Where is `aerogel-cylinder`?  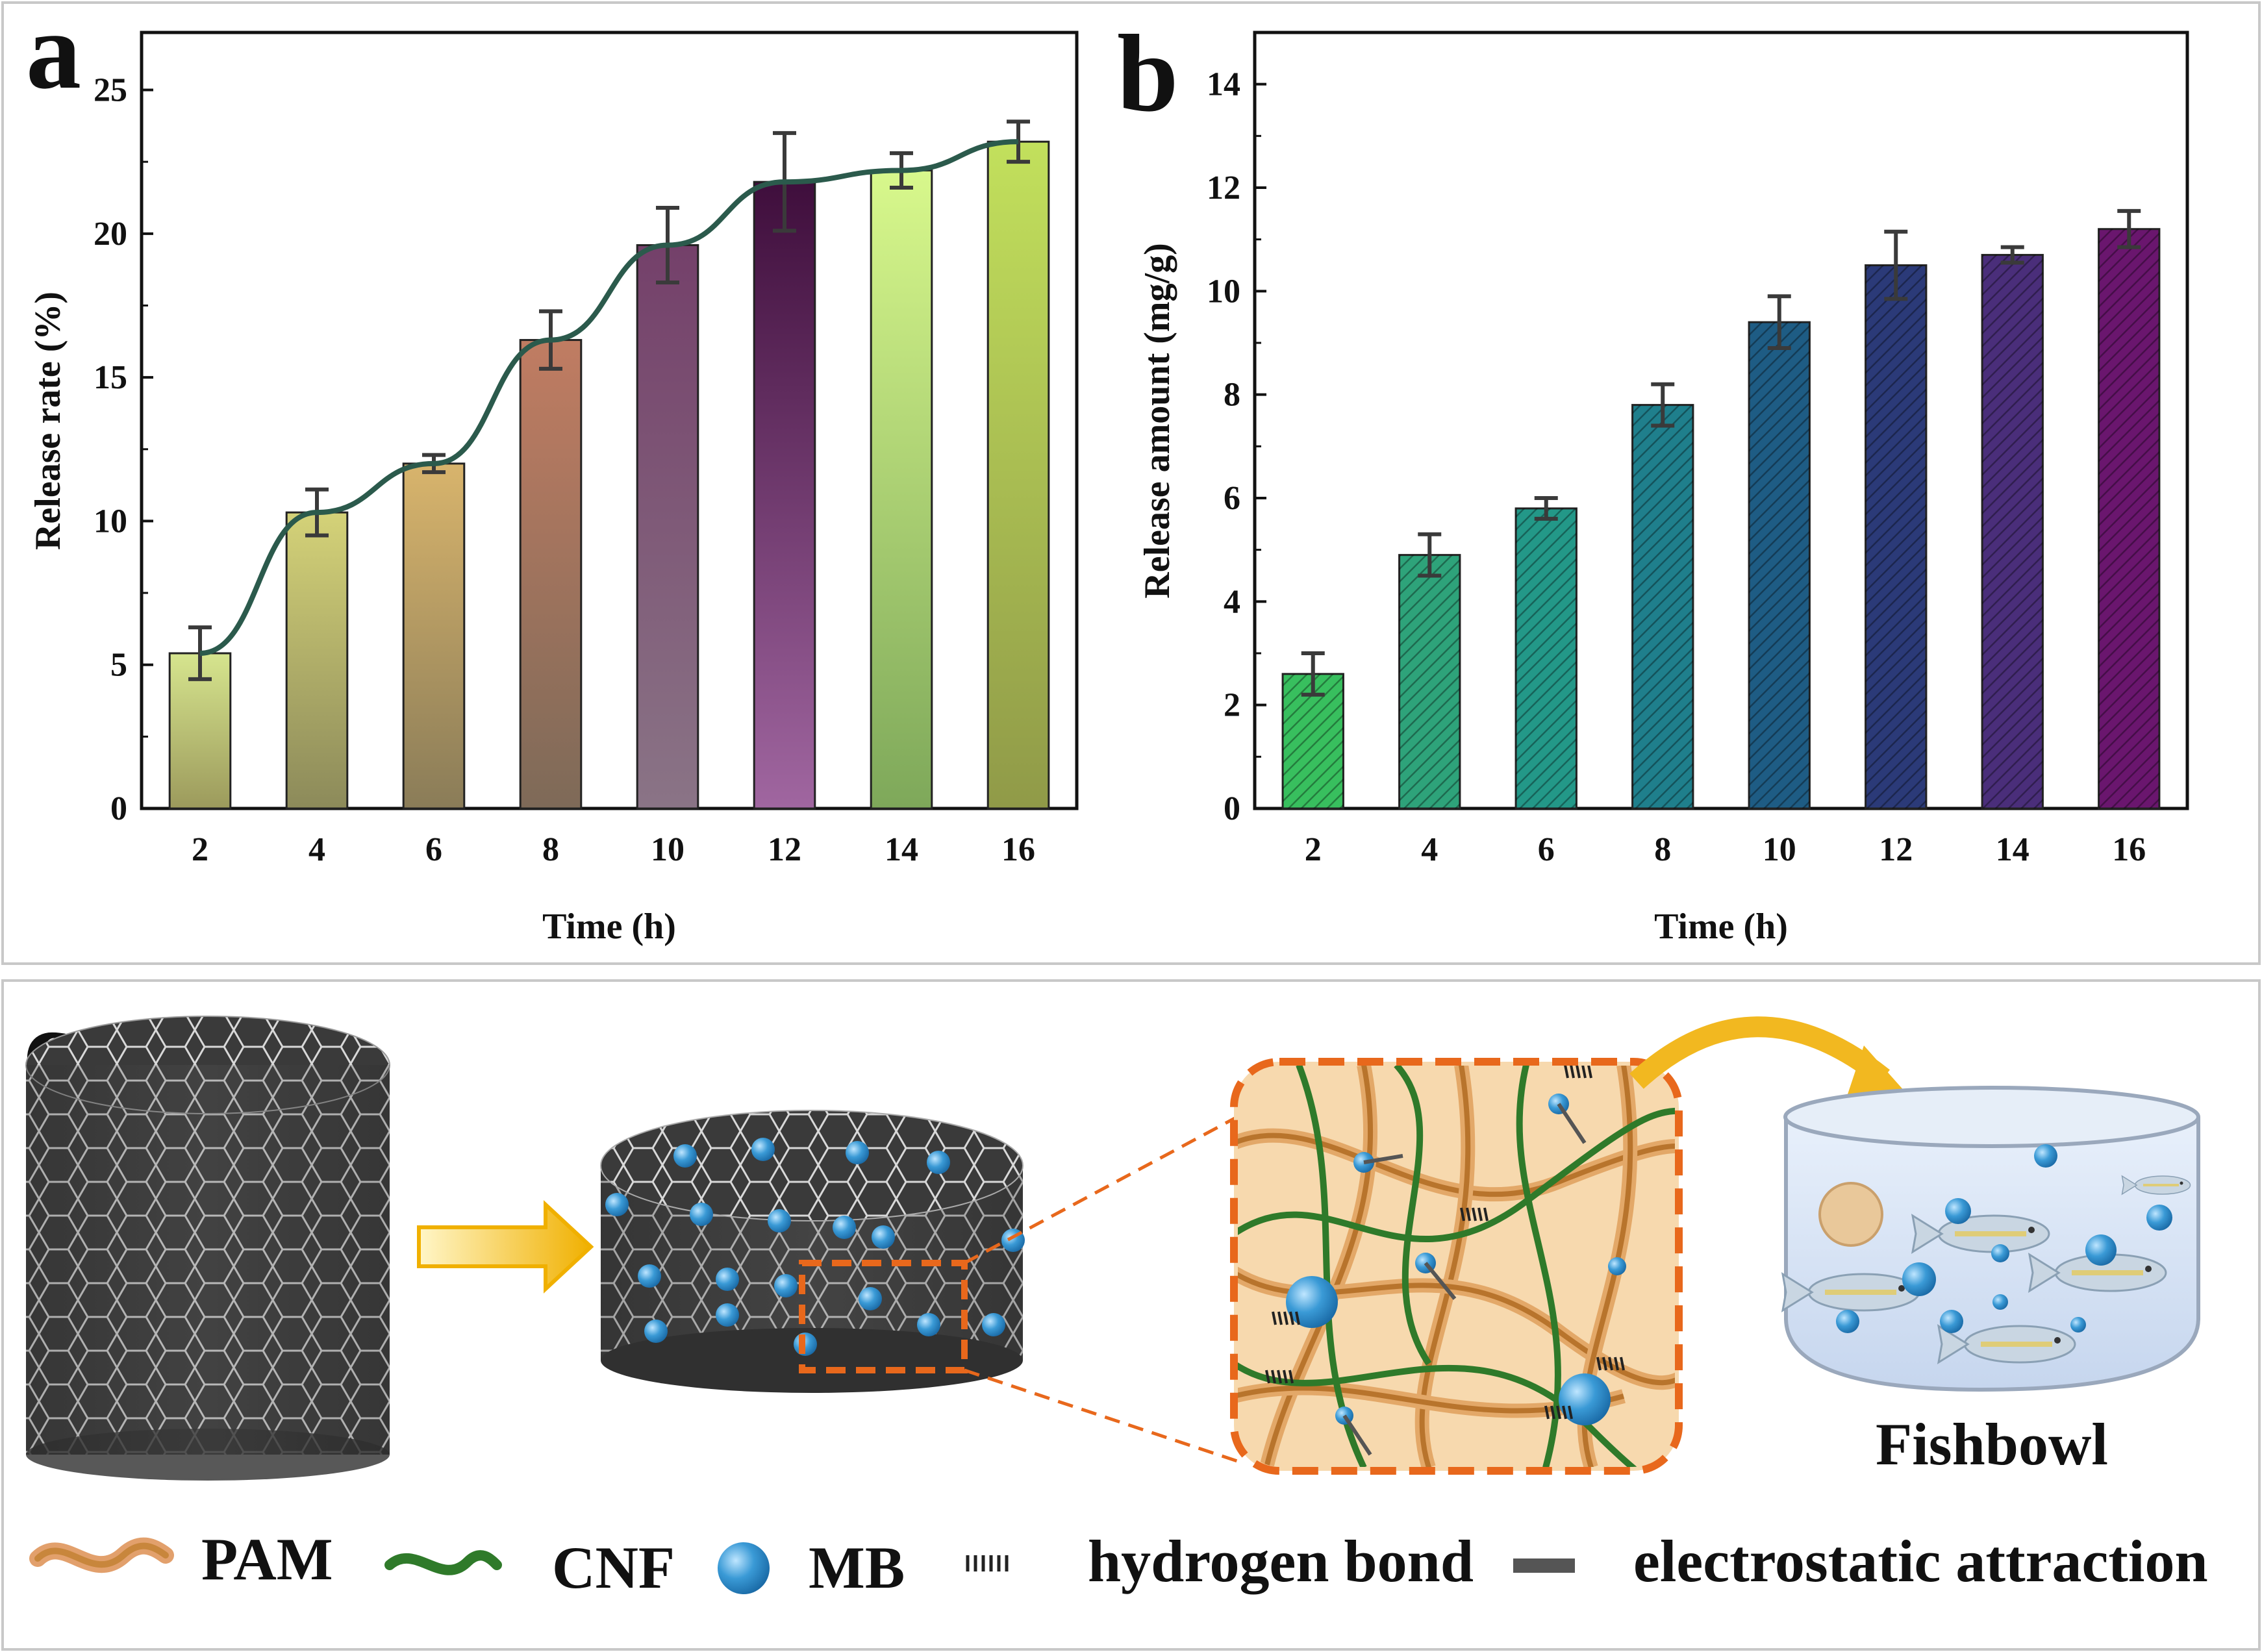
aerogel-cylinder is located at coordinates (207, 1248).